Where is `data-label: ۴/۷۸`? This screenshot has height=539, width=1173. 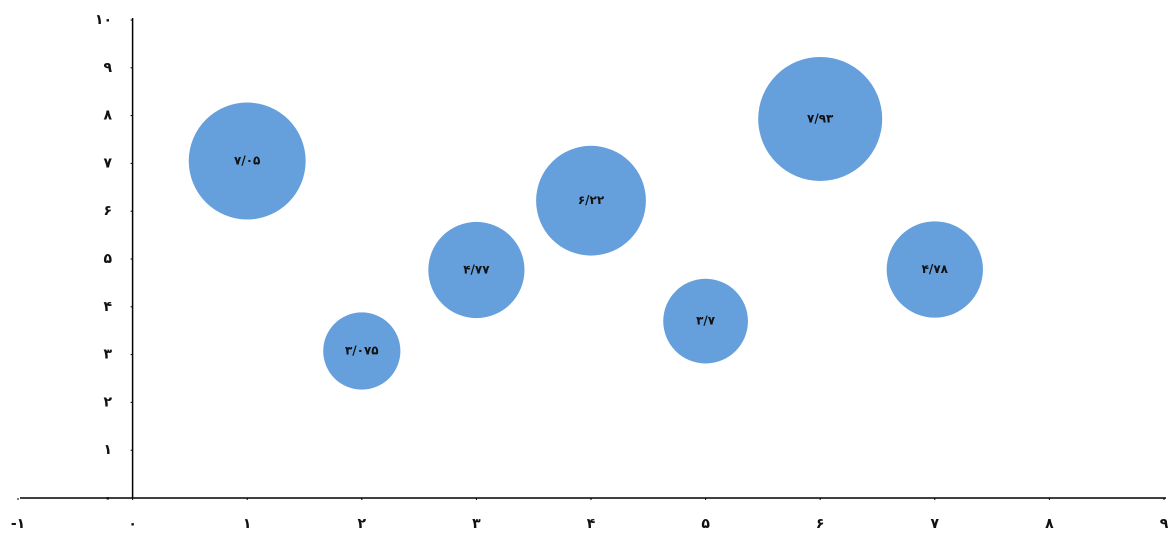 data-label: ۴/۷۸ is located at coordinates (935, 269).